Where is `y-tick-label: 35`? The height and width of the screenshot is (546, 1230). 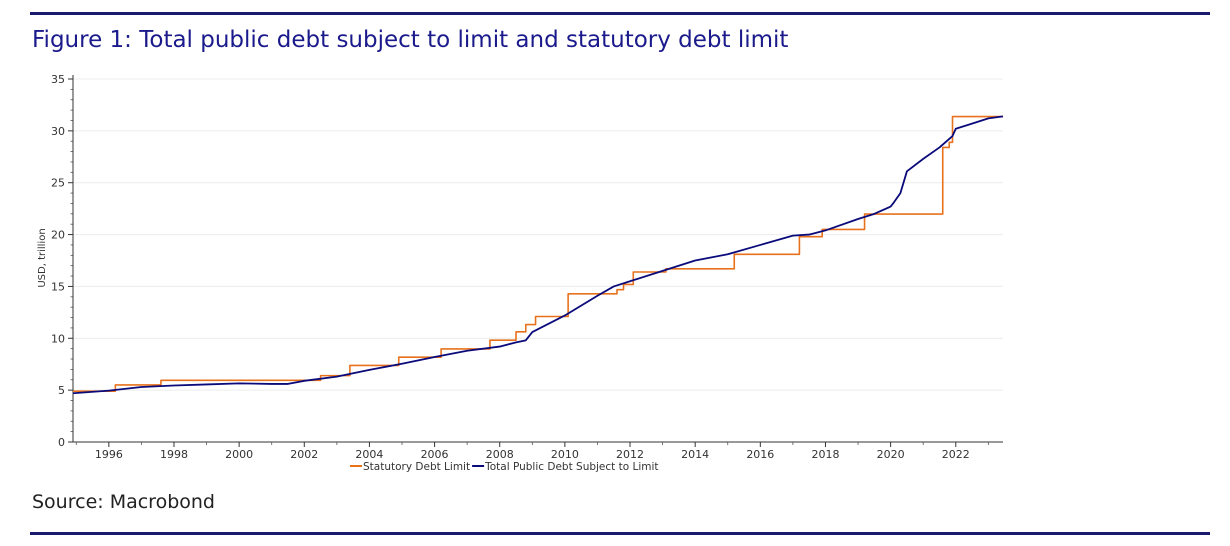
y-tick-label: 35 is located at coordinates (58, 79).